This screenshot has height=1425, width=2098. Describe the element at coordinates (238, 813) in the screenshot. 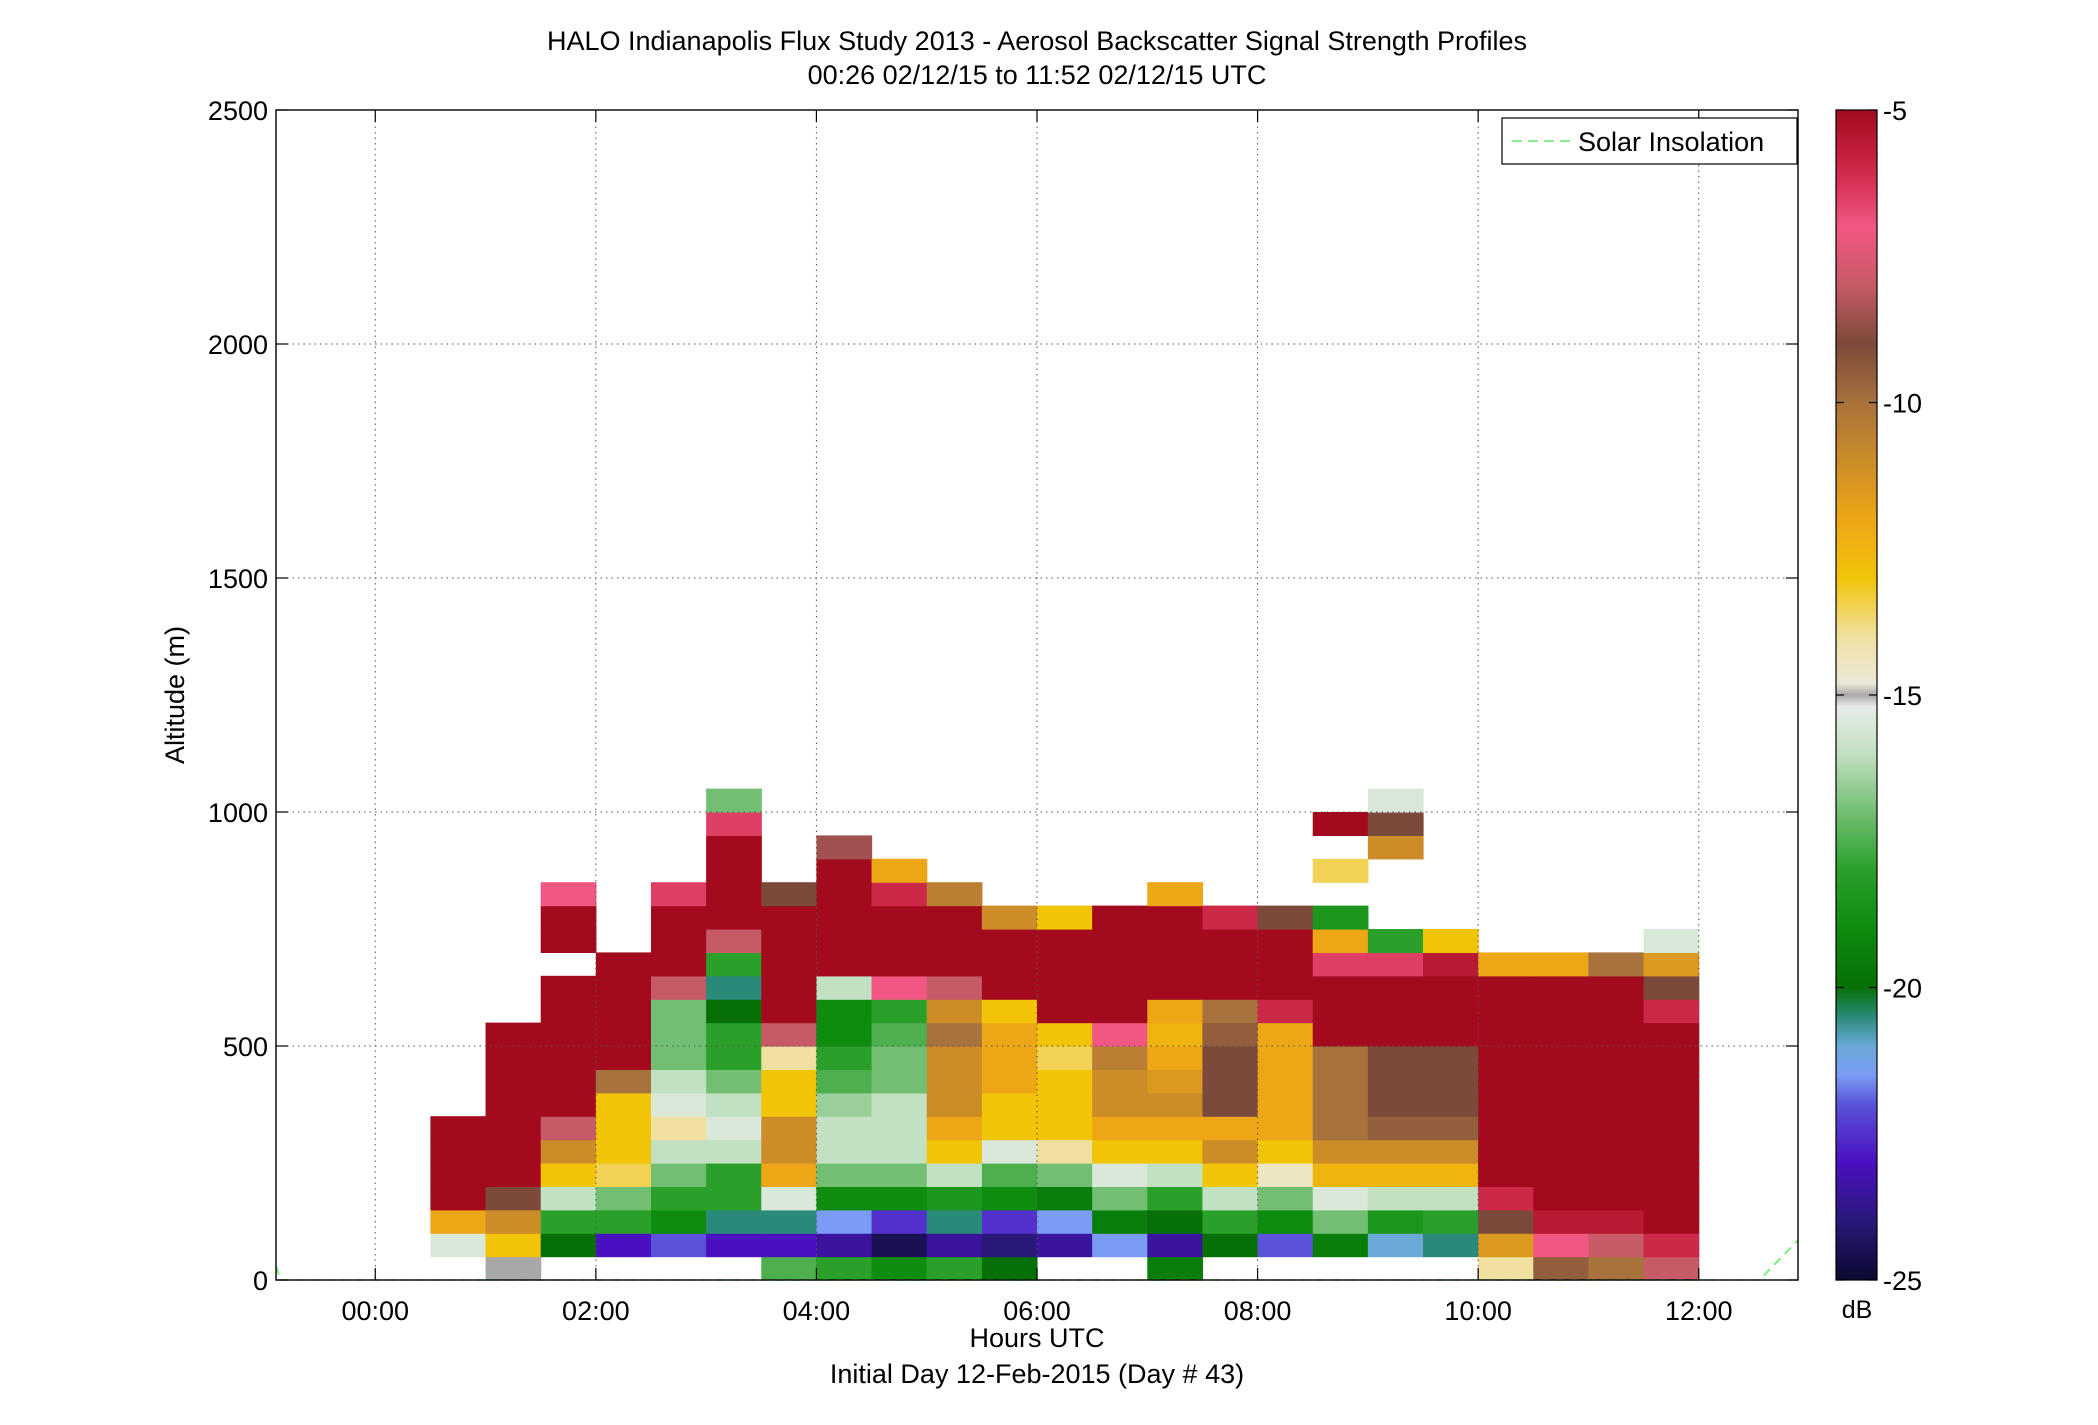

I see `y-tick-label: 1000` at that location.